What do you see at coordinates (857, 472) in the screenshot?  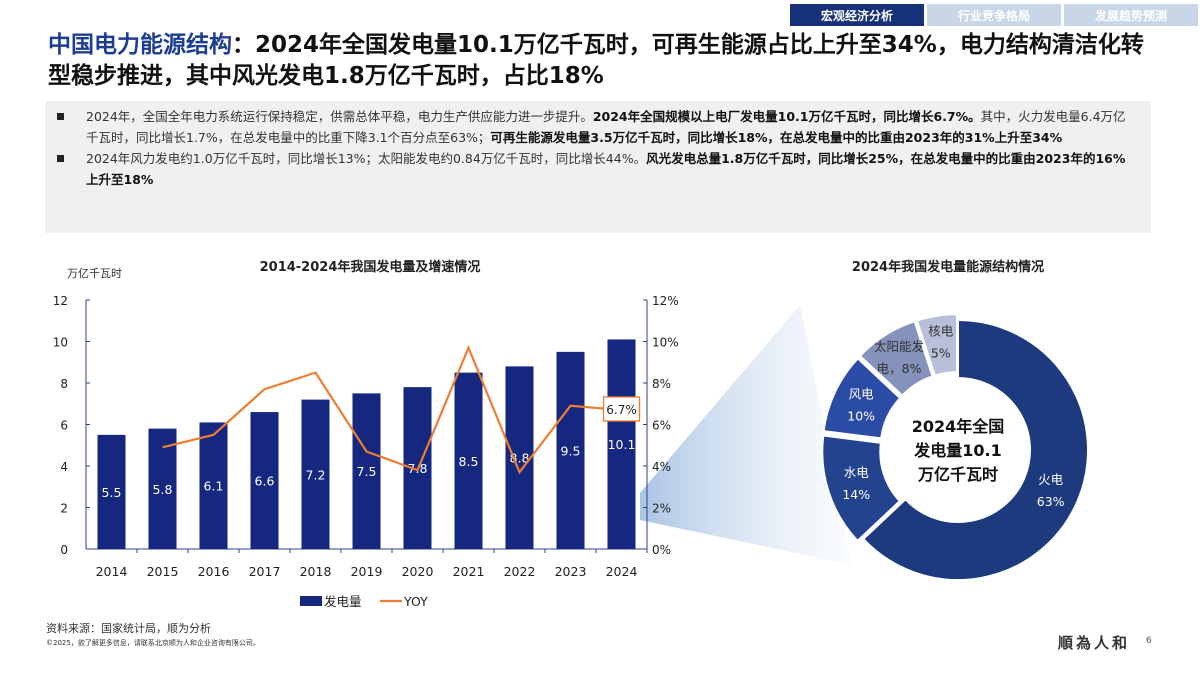 I see `pie-slice-label: 水电` at bounding box center [857, 472].